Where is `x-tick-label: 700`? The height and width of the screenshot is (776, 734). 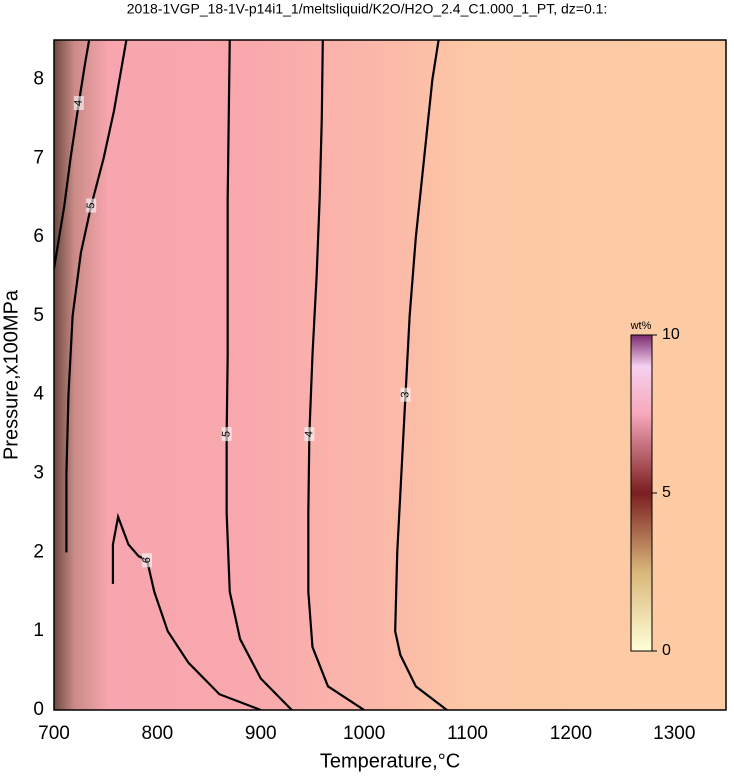 x-tick-label: 700 is located at coordinates (54, 733).